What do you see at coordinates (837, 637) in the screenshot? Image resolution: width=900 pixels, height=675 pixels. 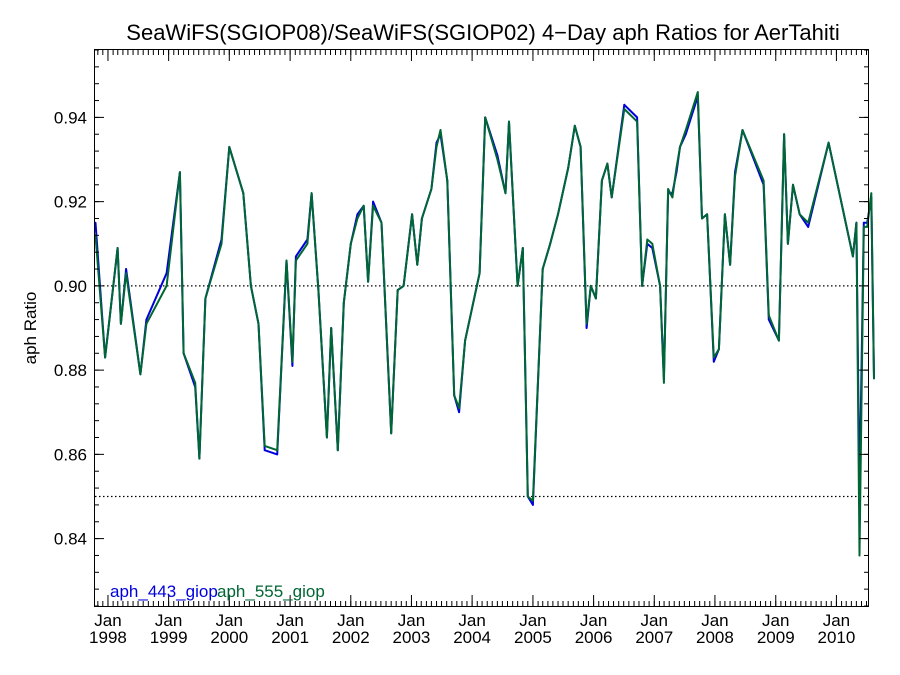 I see `x-tick-year-label: 2010` at bounding box center [837, 637].